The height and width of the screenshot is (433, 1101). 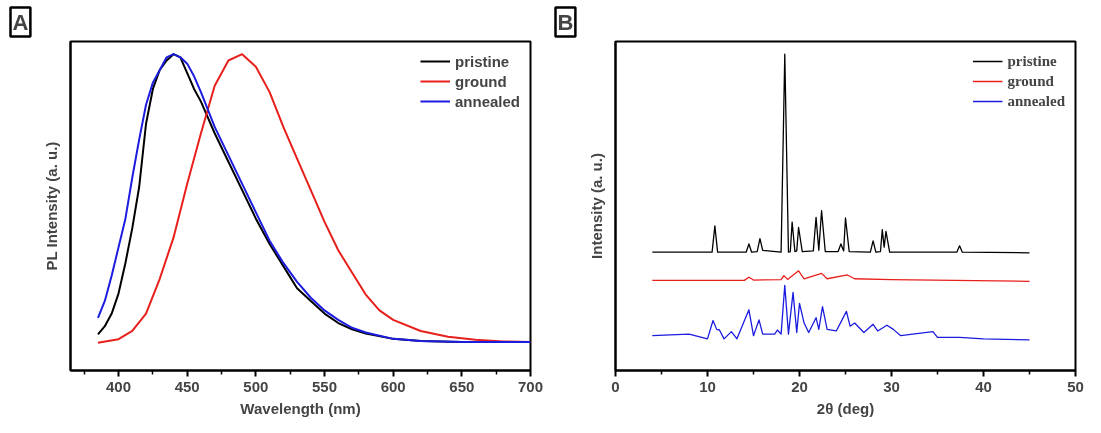 What do you see at coordinates (1075, 386) in the screenshot?
I see `x-tick-label: 50` at bounding box center [1075, 386].